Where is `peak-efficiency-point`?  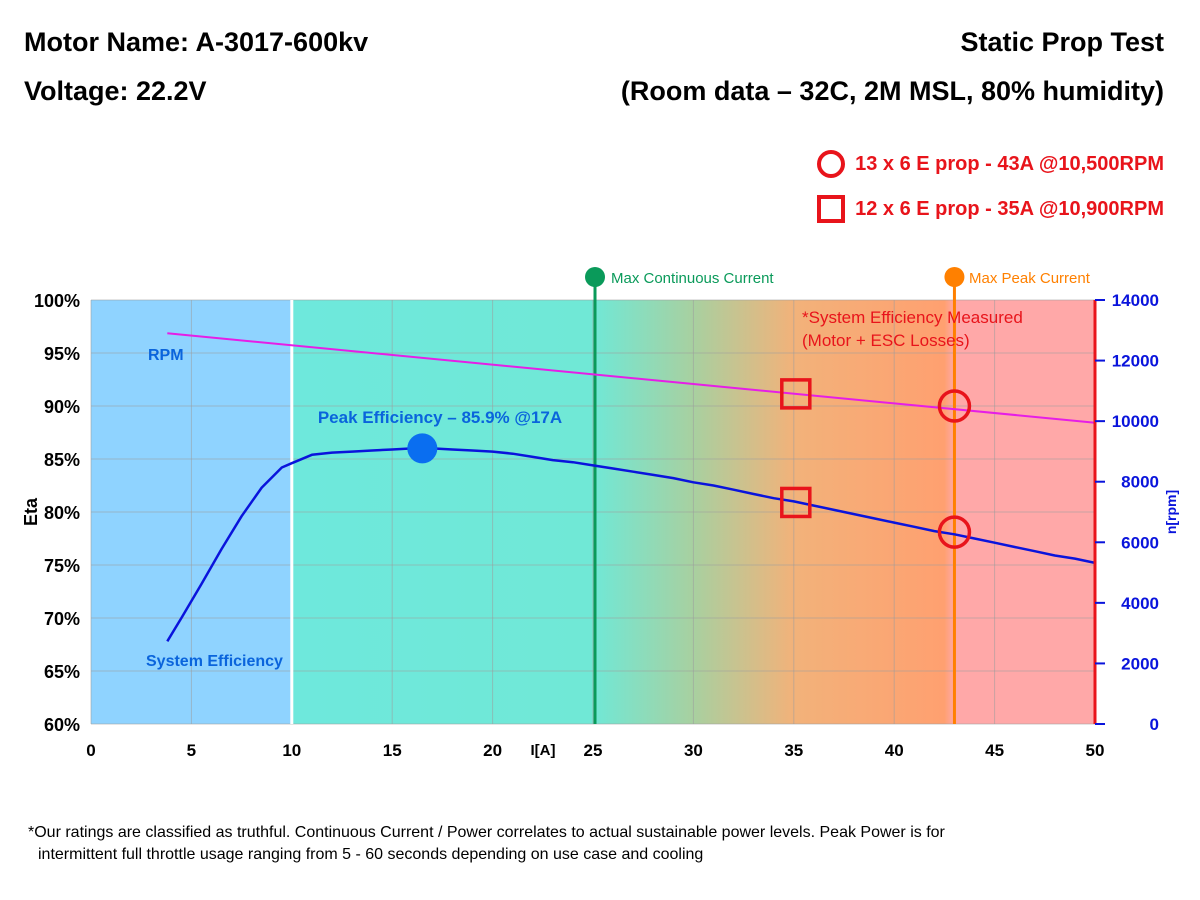 peak-efficiency-point is located at coordinates (422, 448).